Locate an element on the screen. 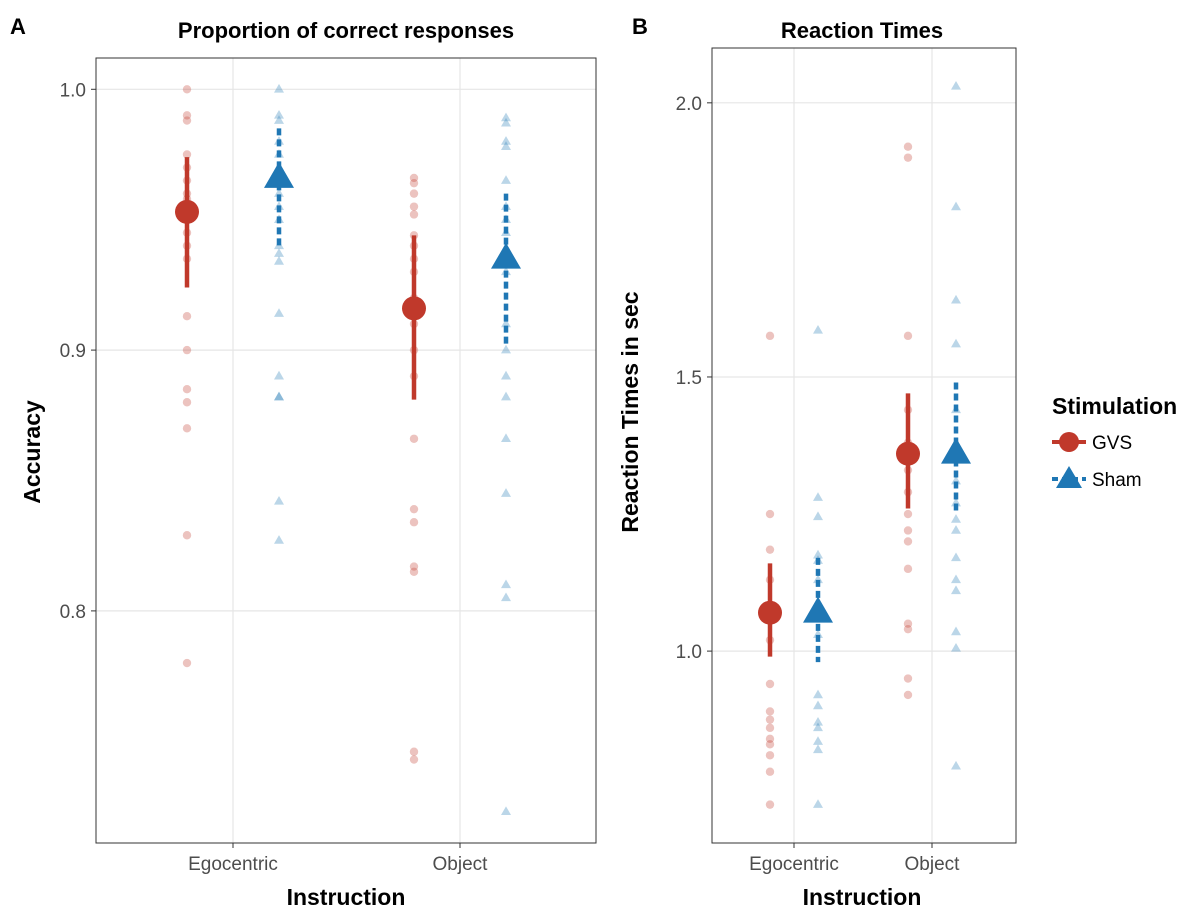 This screenshot has width=1200, height=911. legend-gvs-label: GVS is located at coordinates (1112, 443).